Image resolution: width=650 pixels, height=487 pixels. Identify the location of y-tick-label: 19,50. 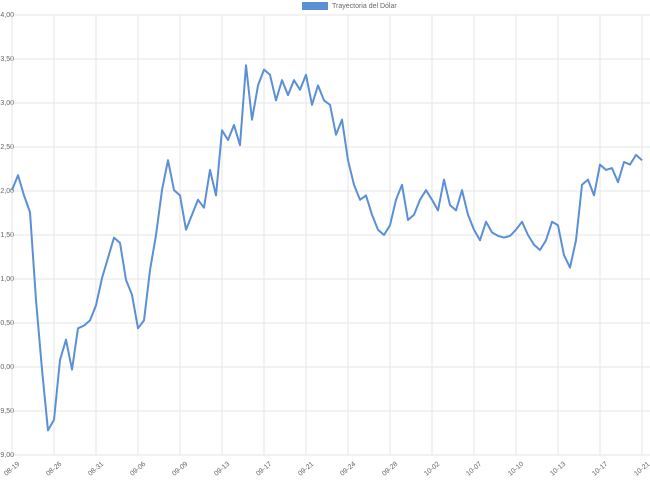
(7, 411).